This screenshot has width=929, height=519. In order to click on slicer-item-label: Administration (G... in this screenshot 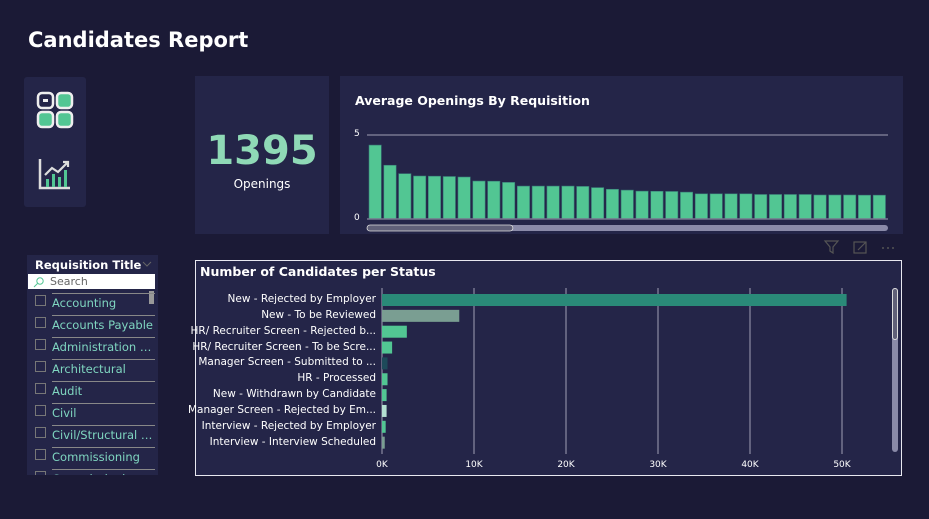, I will do `click(103, 345)`.